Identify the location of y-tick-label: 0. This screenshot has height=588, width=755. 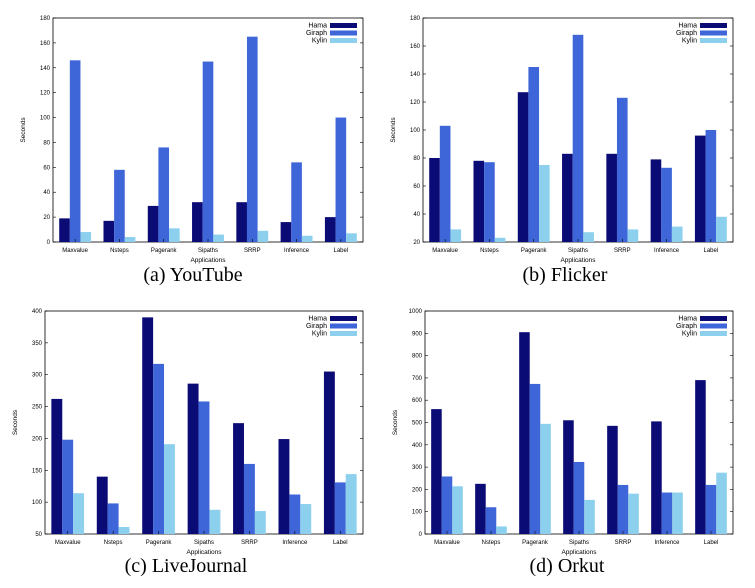
(49, 243).